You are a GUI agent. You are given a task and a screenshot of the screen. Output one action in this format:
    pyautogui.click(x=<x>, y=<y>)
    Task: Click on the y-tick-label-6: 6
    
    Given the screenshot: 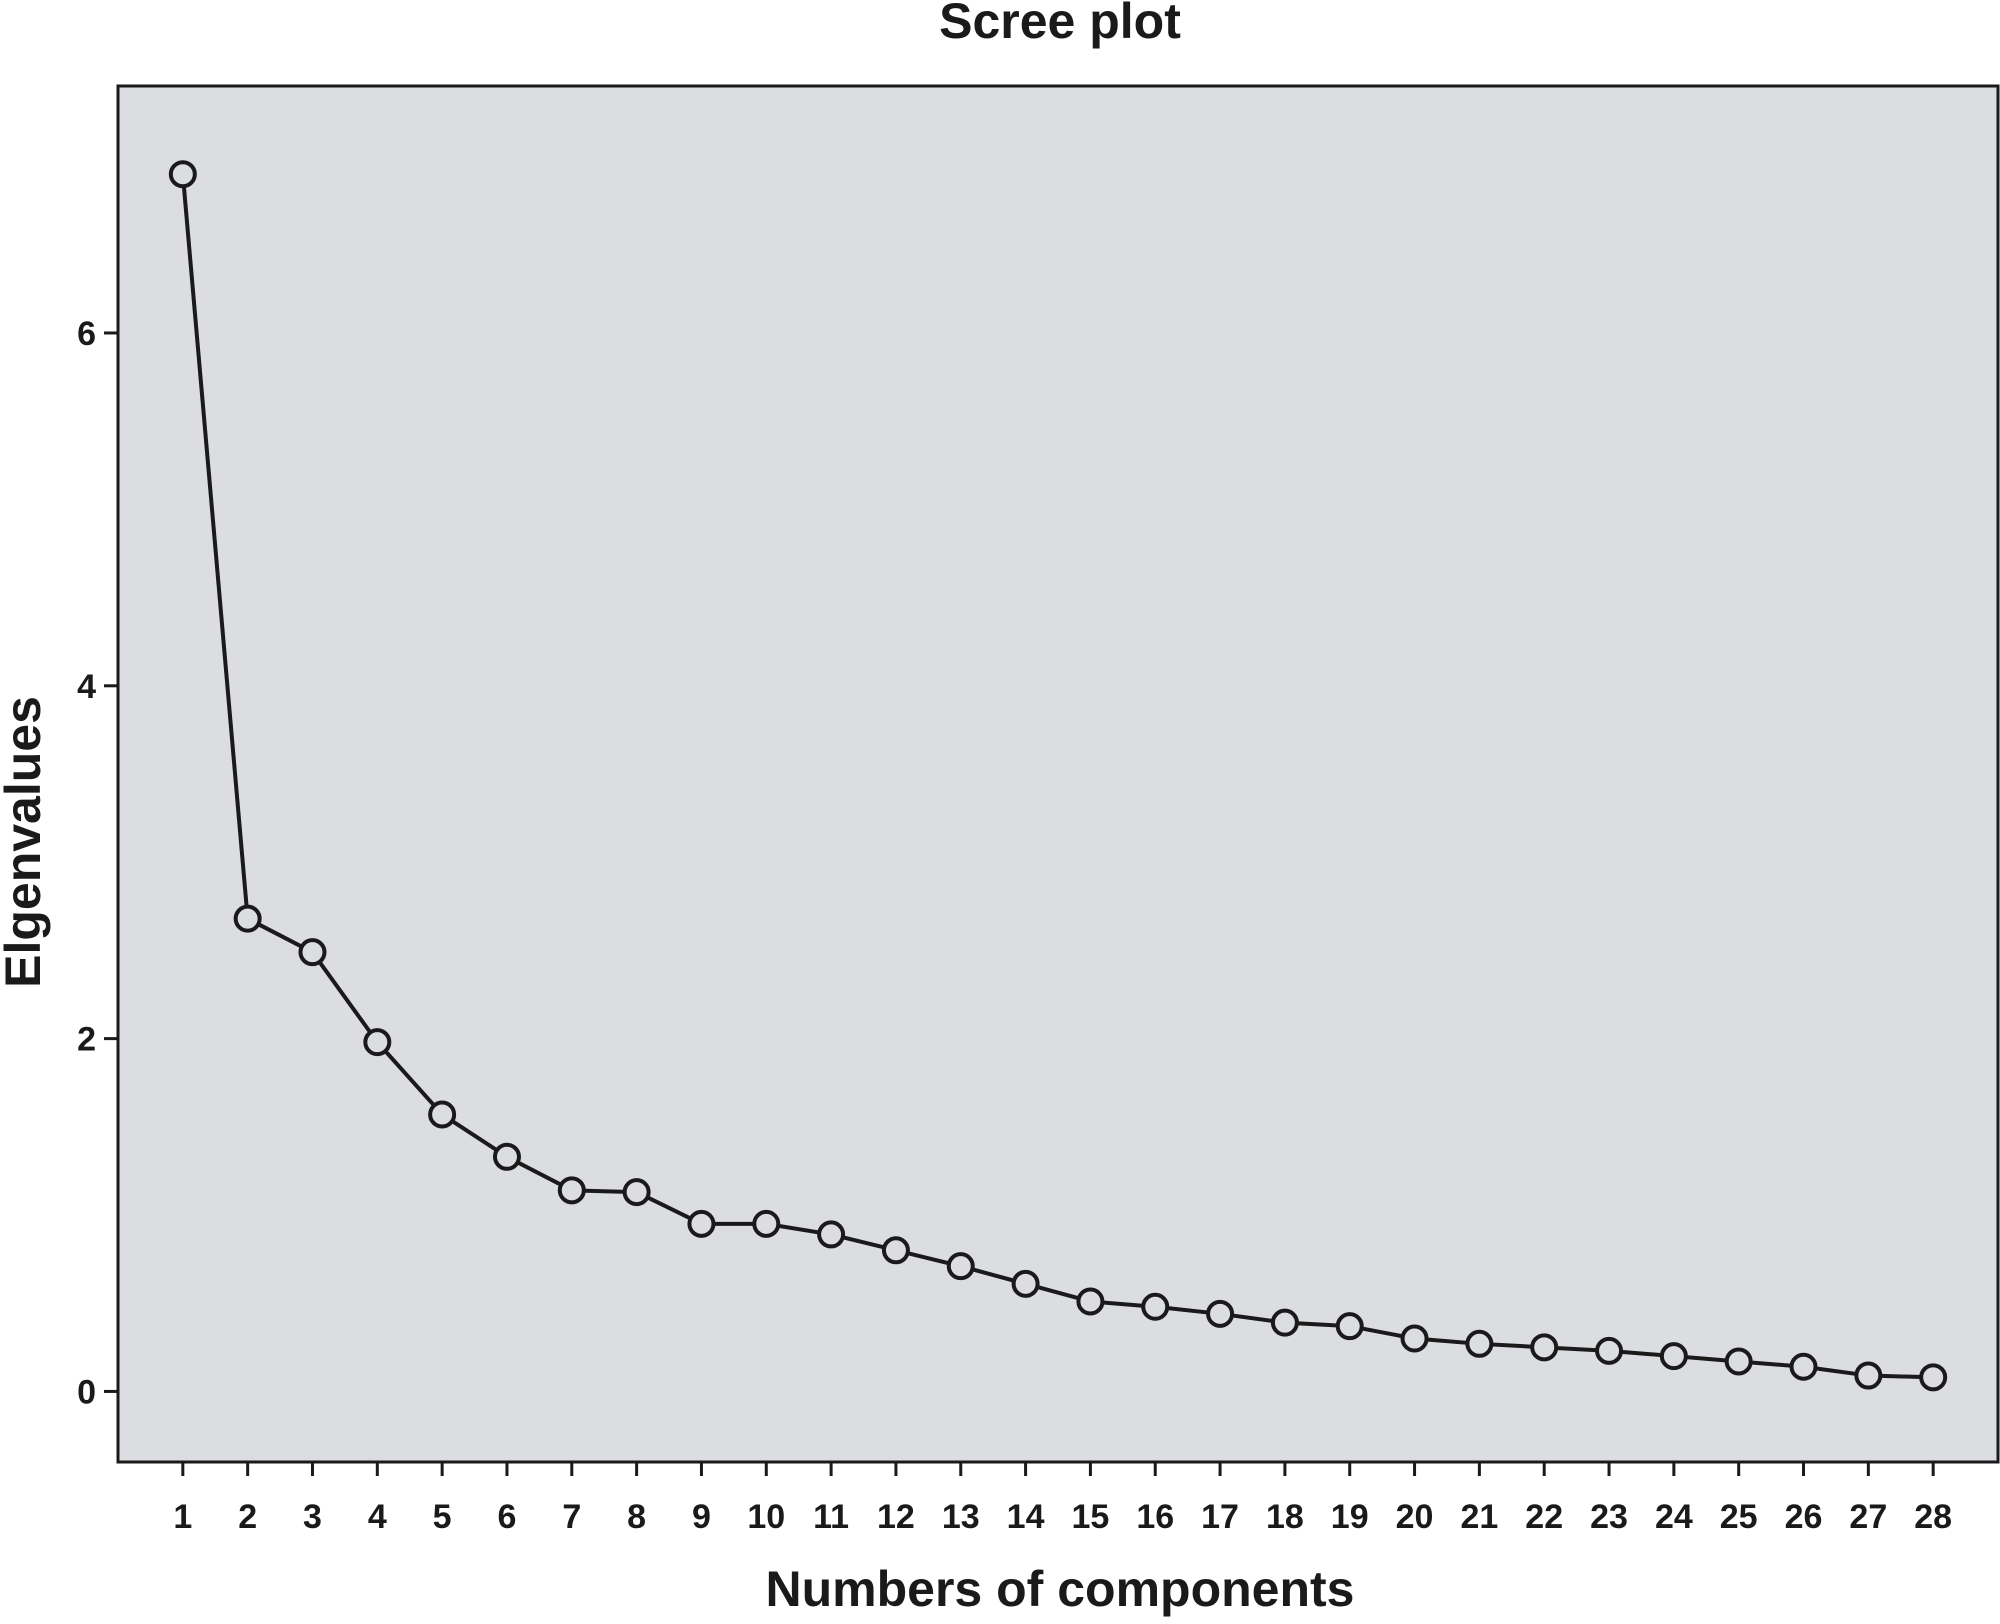 What is the action you would take?
    pyautogui.click(x=86, y=334)
    